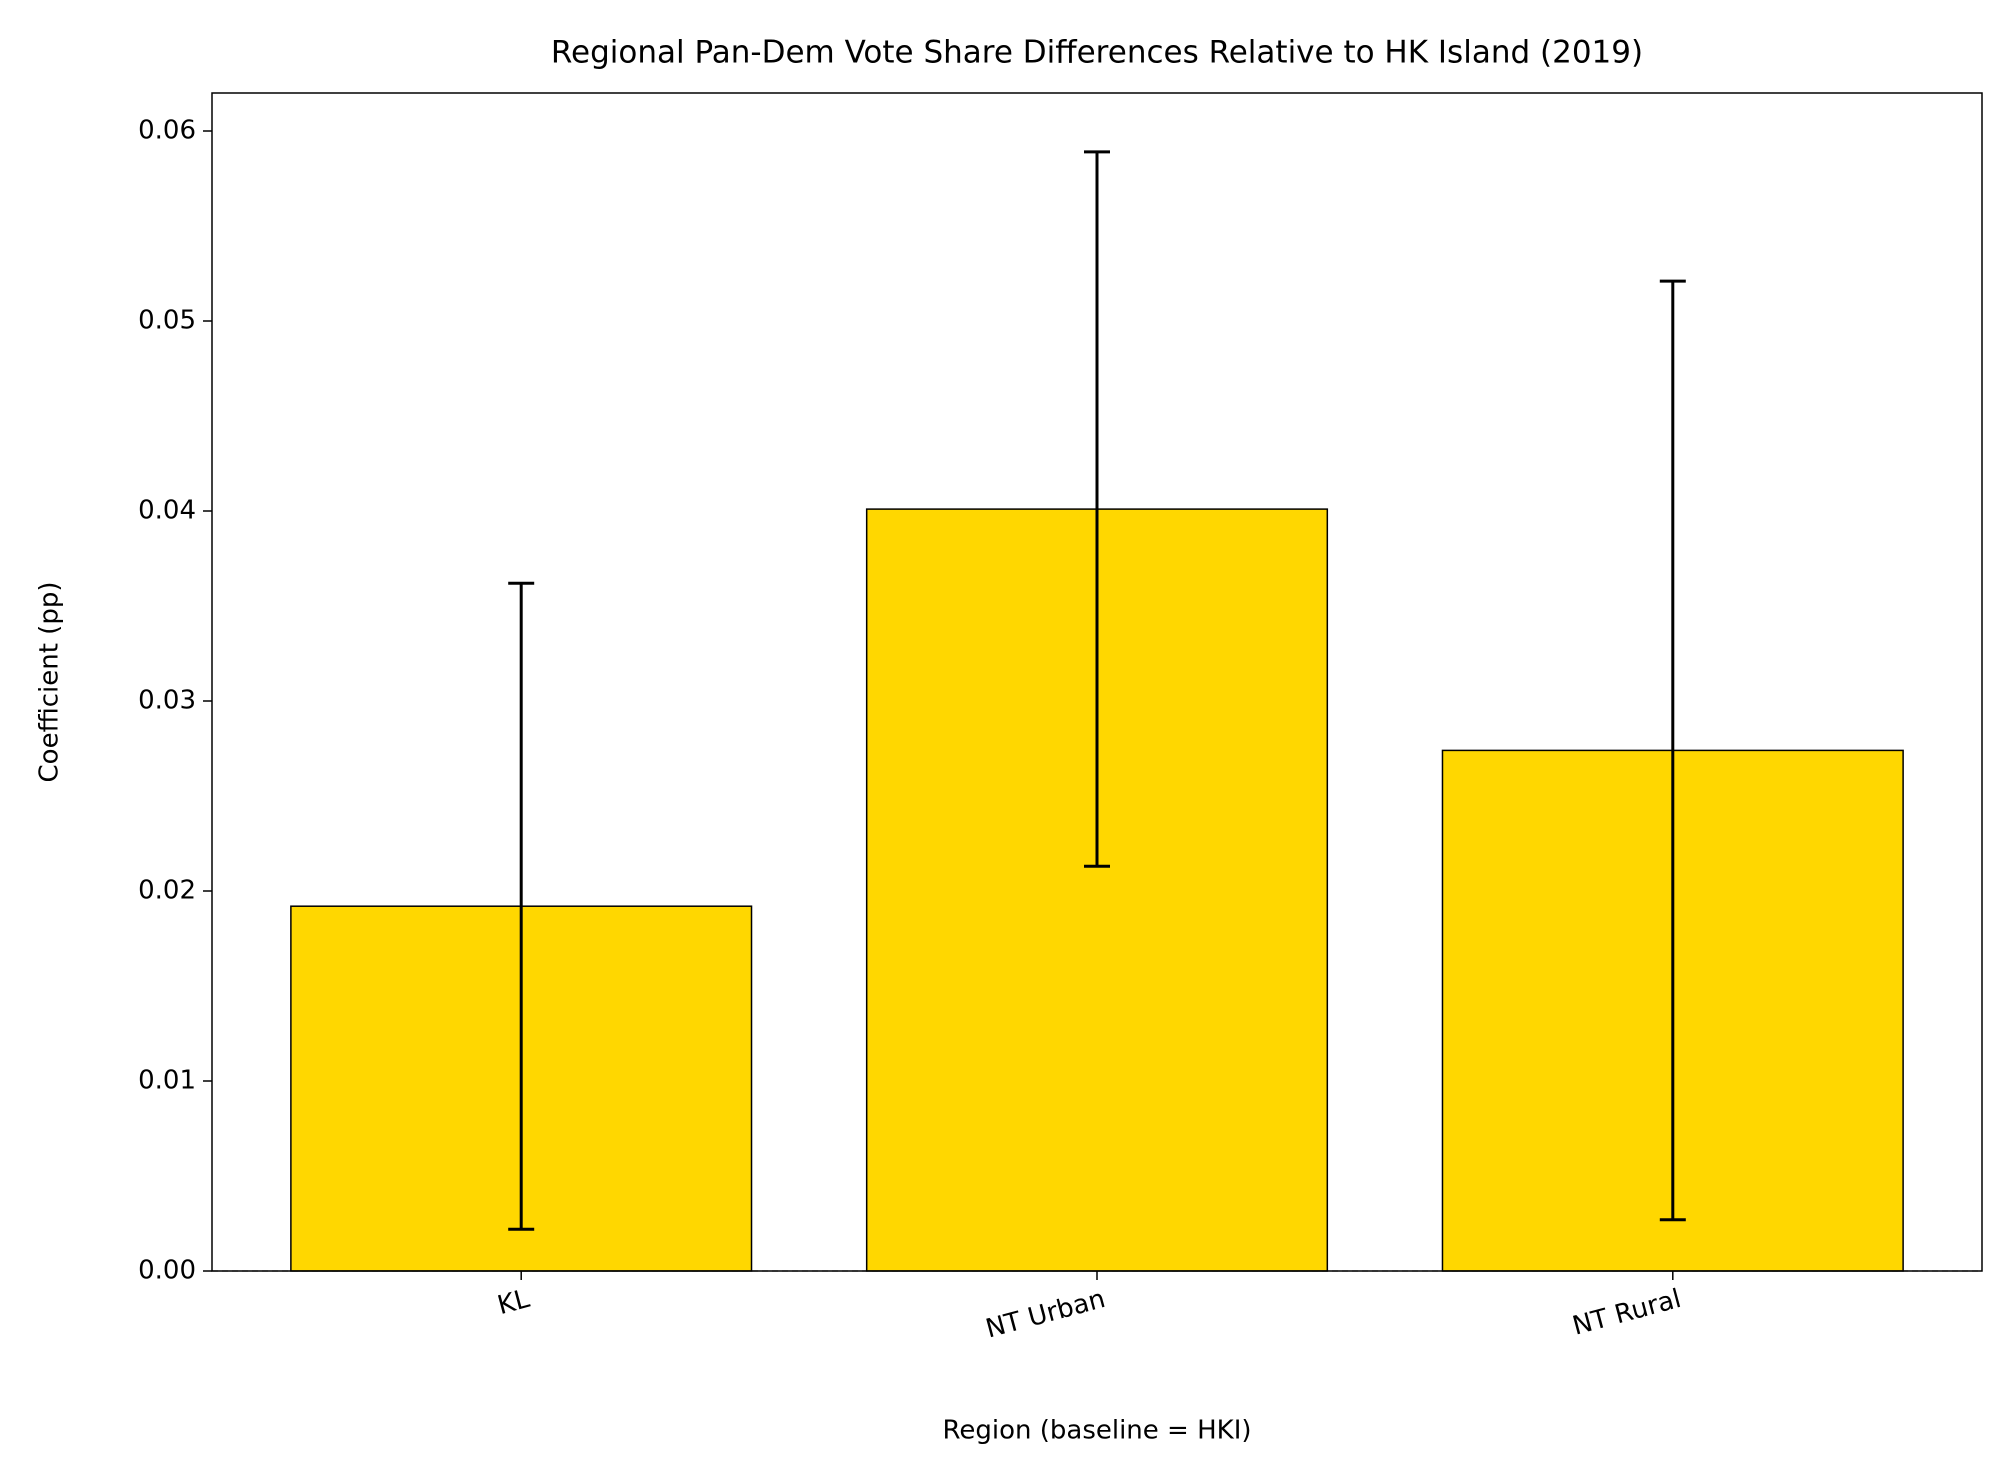  What do you see at coordinates (167, 321) in the screenshot?
I see `y-tick-label: 0.05` at bounding box center [167, 321].